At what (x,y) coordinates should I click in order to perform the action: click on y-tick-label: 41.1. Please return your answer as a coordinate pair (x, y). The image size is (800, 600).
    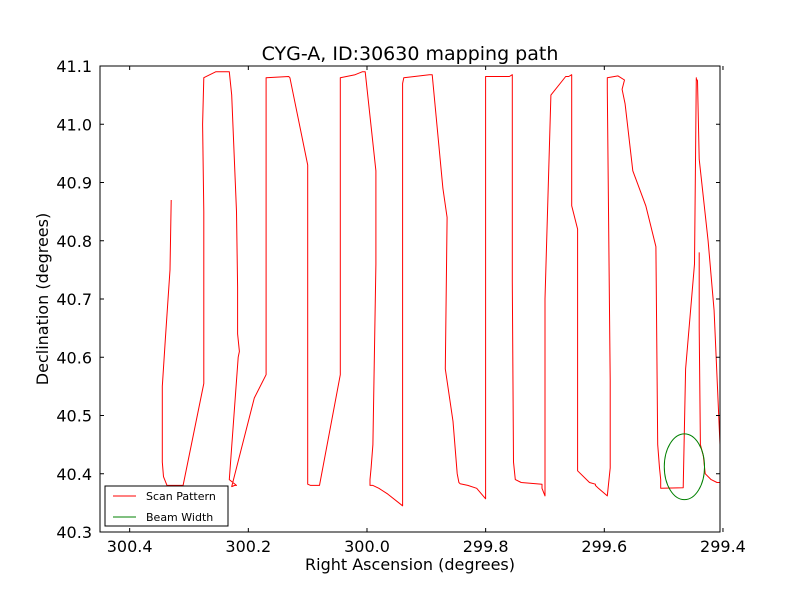
    Looking at the image, I should click on (74, 66).